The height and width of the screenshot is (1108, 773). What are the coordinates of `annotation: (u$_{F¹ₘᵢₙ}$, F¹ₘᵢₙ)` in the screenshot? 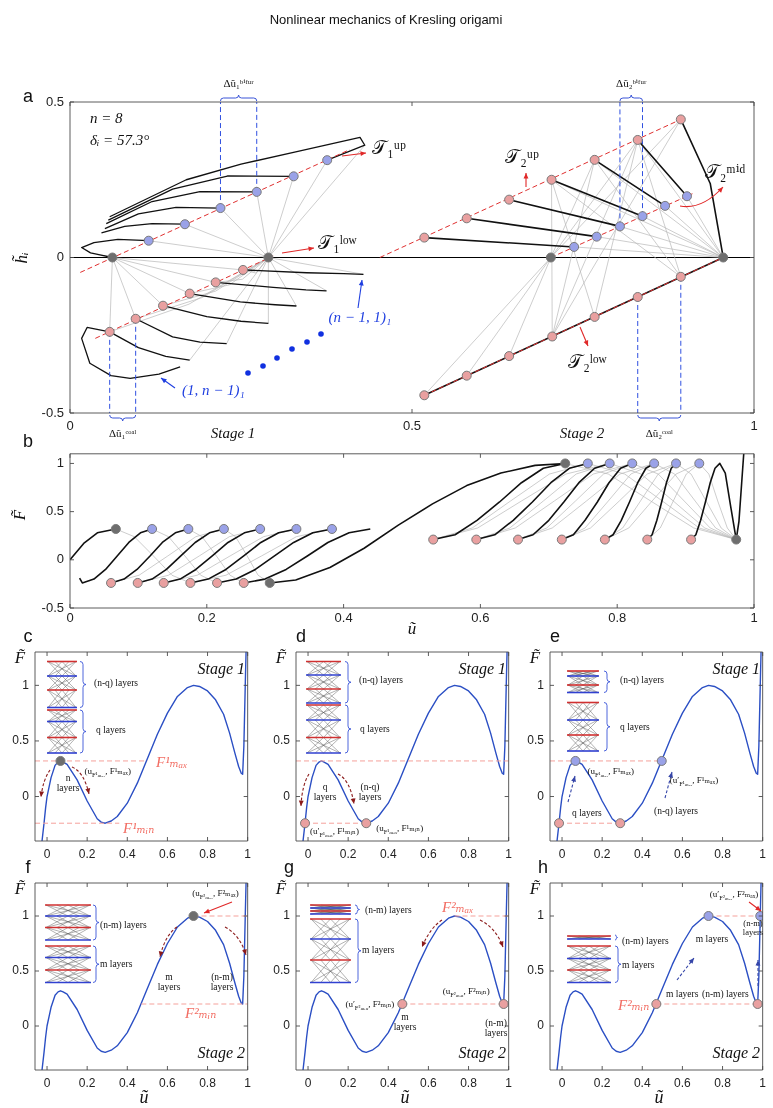 It's located at (400, 829).